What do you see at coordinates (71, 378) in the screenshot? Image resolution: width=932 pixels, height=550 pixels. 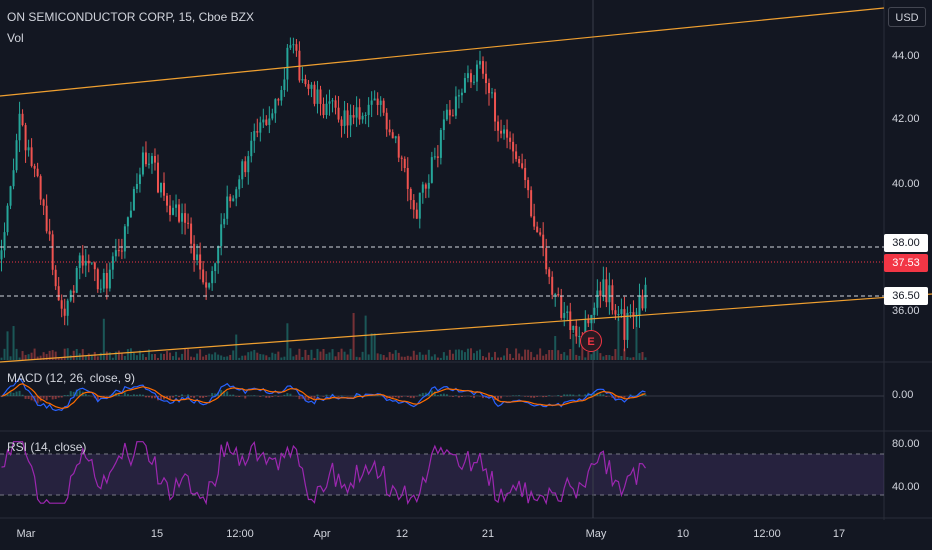 I see `macd-title: MACD (12, 26, close, 9)` at bounding box center [71, 378].